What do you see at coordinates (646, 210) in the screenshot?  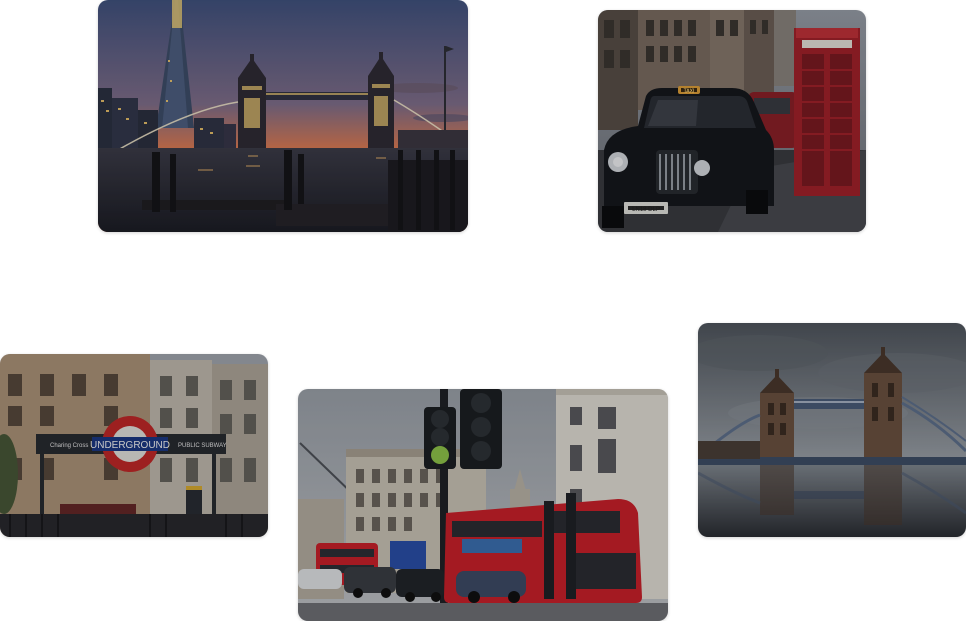 I see `taxi-number-plate: LN18 DLP` at bounding box center [646, 210].